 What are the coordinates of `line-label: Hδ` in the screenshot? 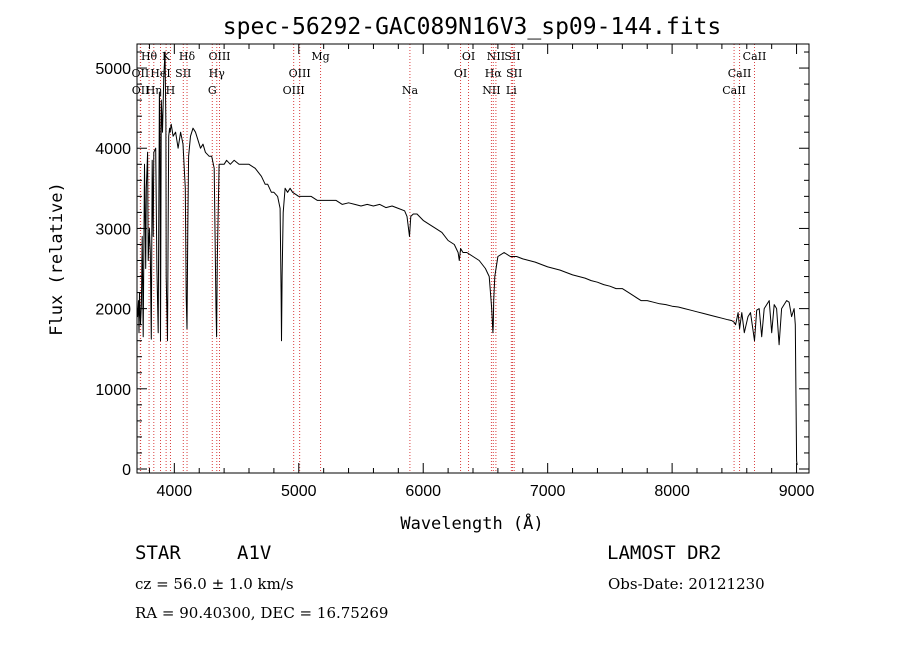 It's located at (187, 56).